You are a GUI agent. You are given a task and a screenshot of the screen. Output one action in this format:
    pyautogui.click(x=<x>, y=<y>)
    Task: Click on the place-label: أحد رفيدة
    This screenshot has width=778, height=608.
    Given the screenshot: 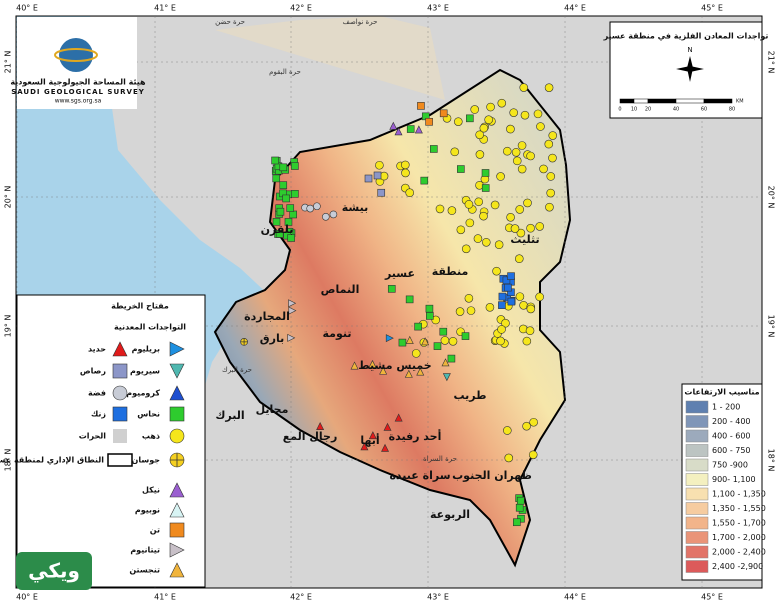 What is the action you would take?
    pyautogui.click(x=415, y=436)
    